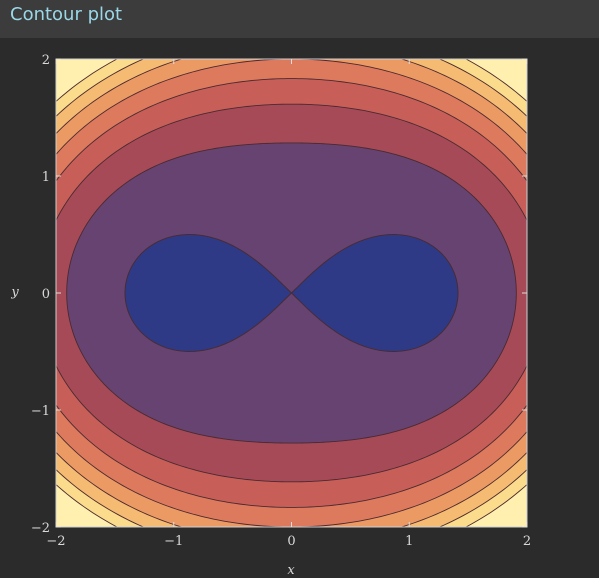 This screenshot has height=578, width=599. Describe the element at coordinates (46, 60) in the screenshot. I see `y-tick-label: 2` at that location.